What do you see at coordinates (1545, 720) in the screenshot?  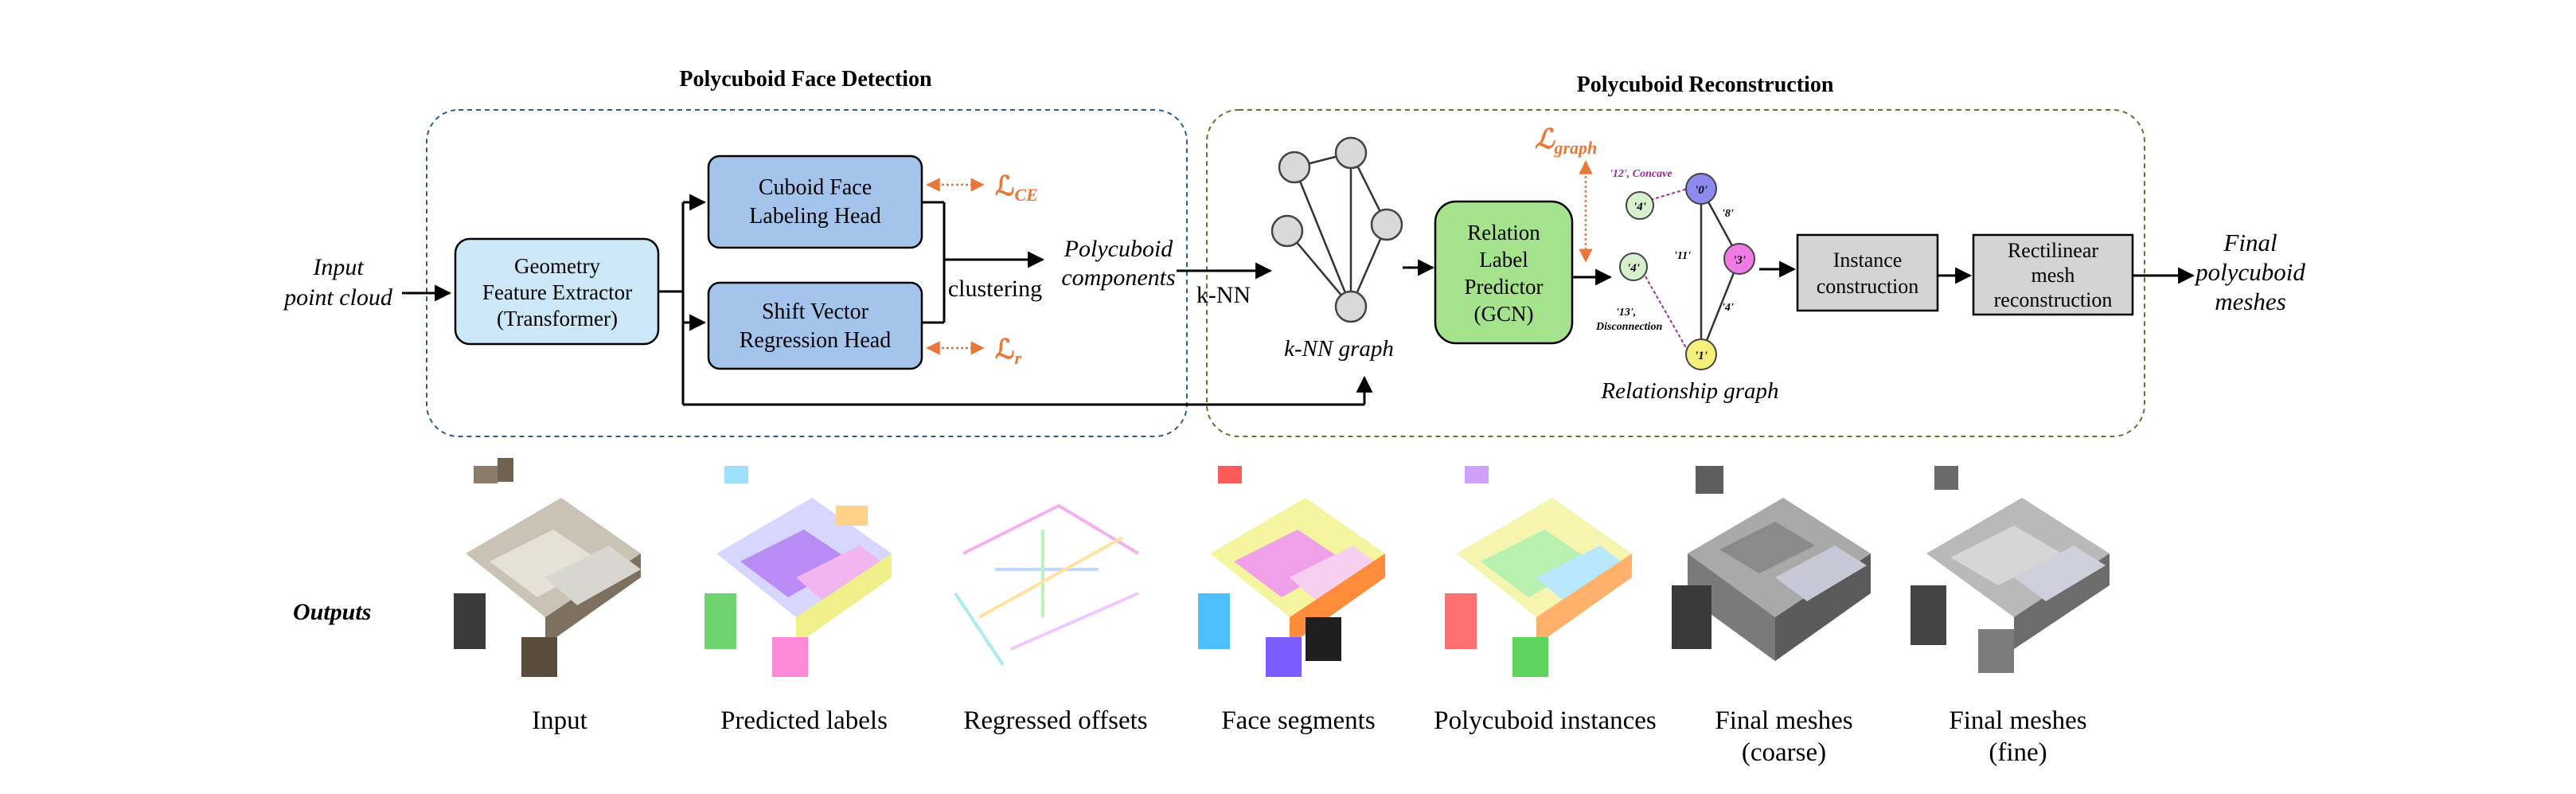 I see `caption-polycuboid-instances: Polycuboid instances` at bounding box center [1545, 720].